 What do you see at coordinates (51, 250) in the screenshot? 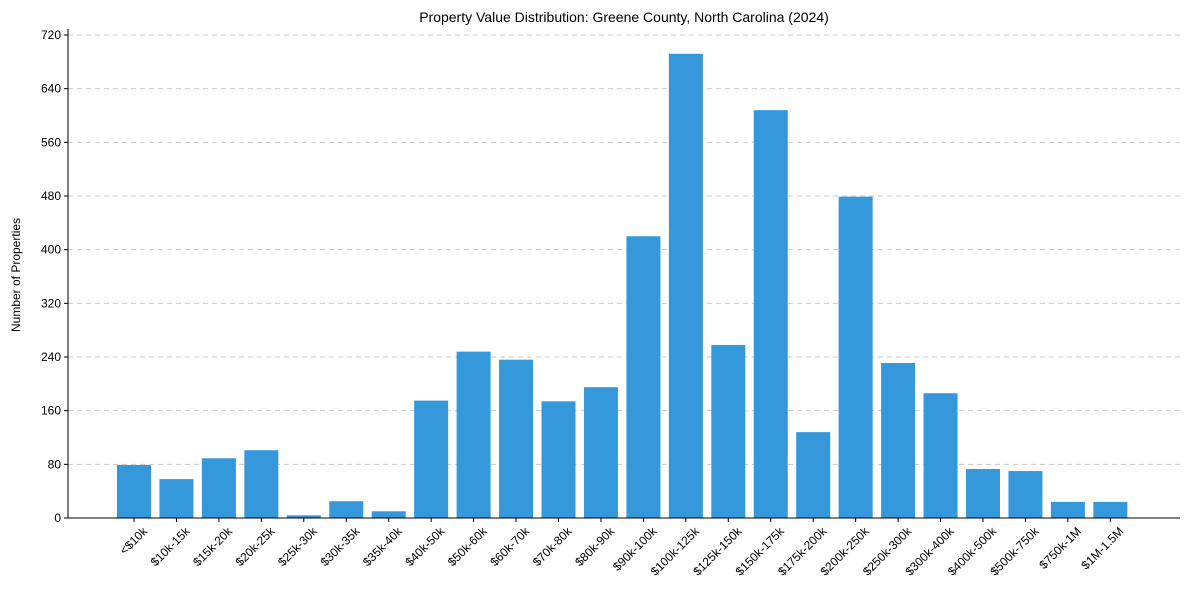
I see `y-tick-label: 400` at bounding box center [51, 250].